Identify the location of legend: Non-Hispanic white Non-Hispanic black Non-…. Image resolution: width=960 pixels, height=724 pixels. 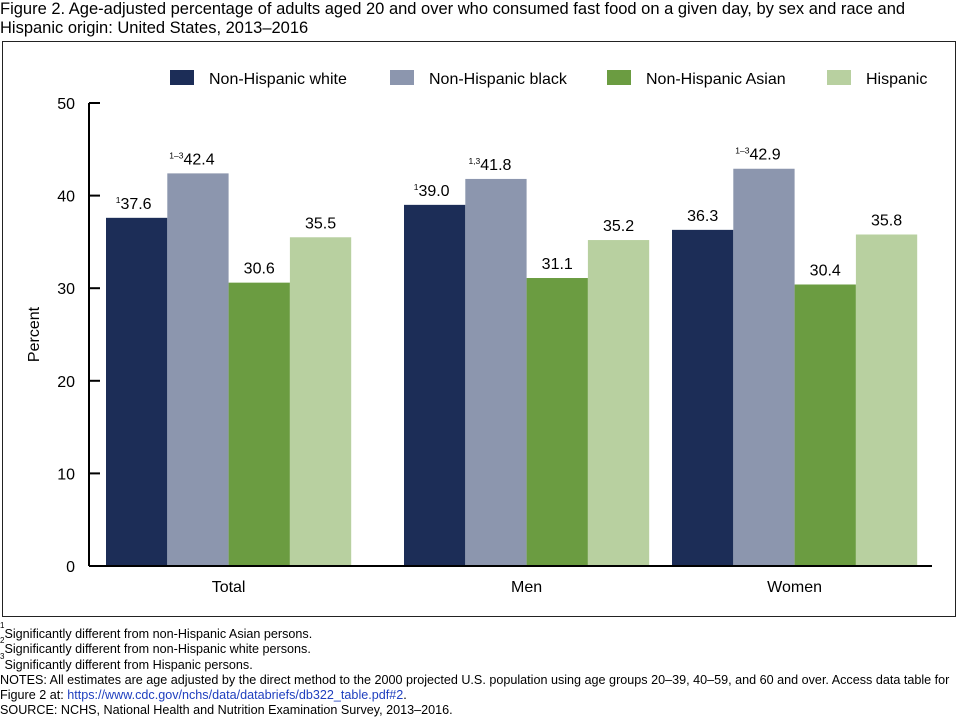
(548, 79).